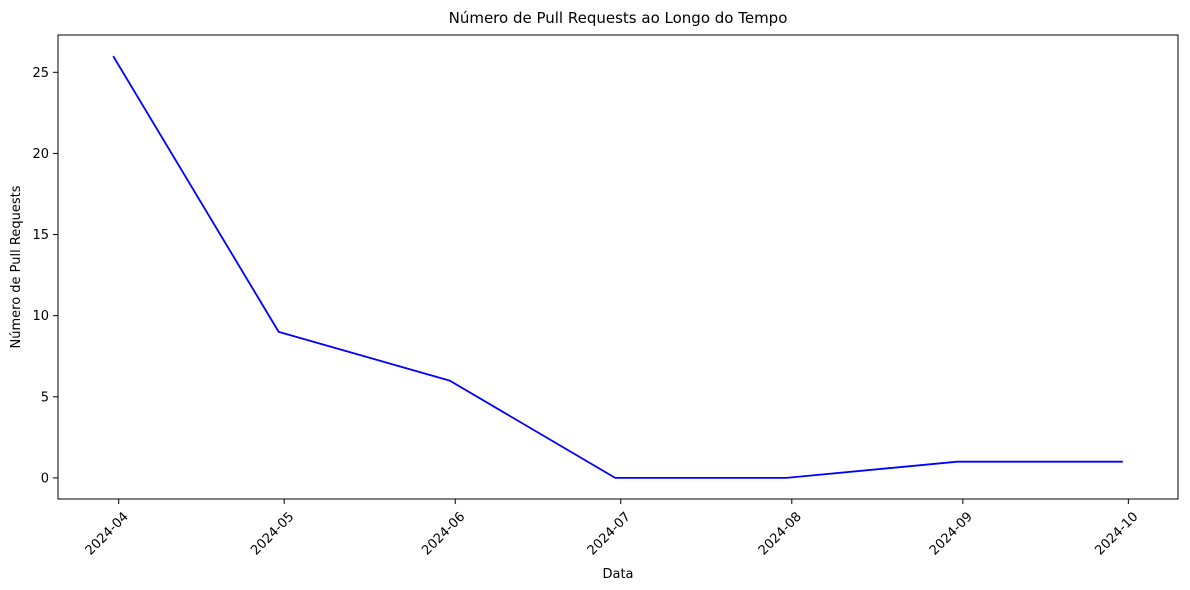 The height and width of the screenshot is (590, 1190). What do you see at coordinates (617, 574) in the screenshot?
I see `x-axis-label: Data` at bounding box center [617, 574].